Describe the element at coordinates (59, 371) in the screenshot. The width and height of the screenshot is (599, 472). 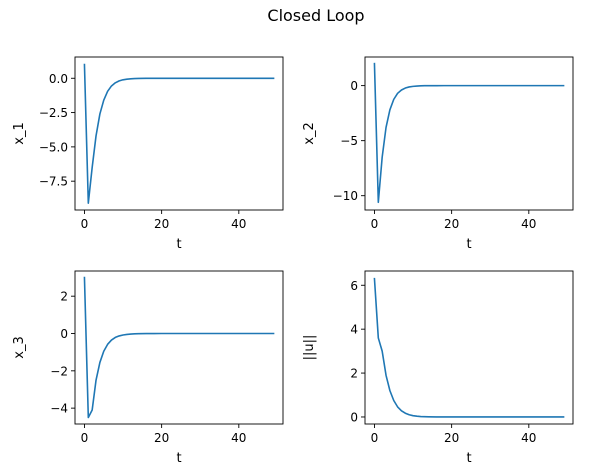
I see `y-tick-label: −2` at that location.